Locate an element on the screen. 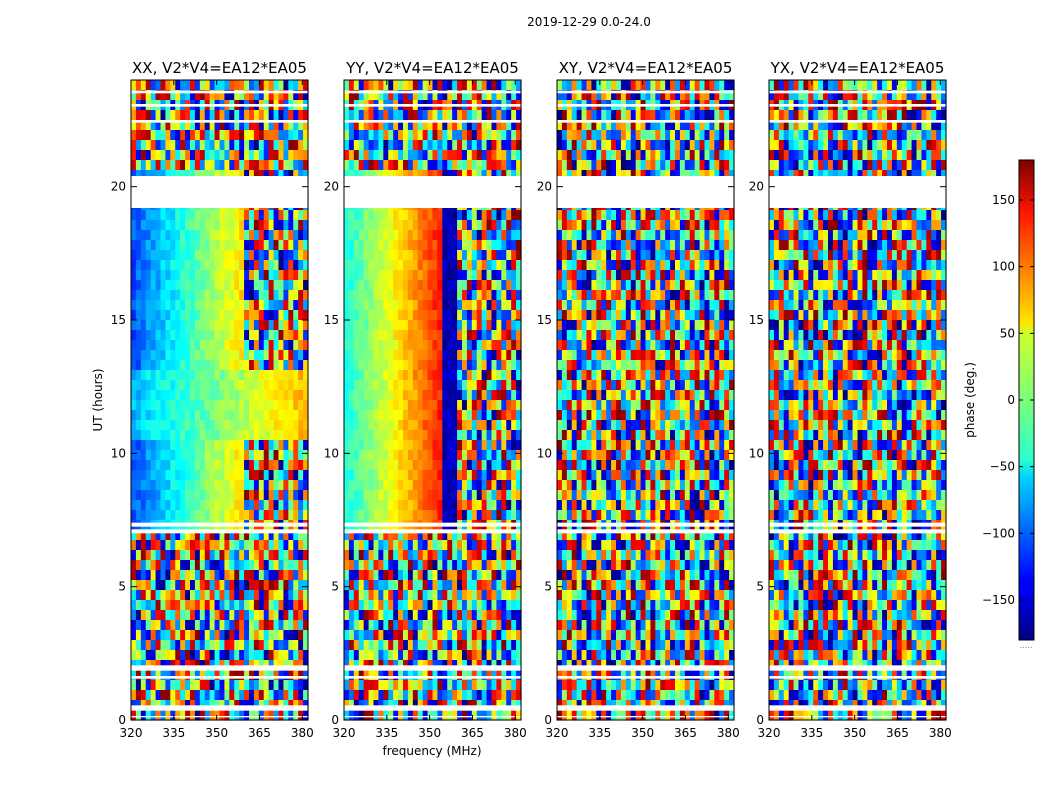 The width and height of the screenshot is (1050, 800). y-tick-label: 20 is located at coordinates (331, 187).